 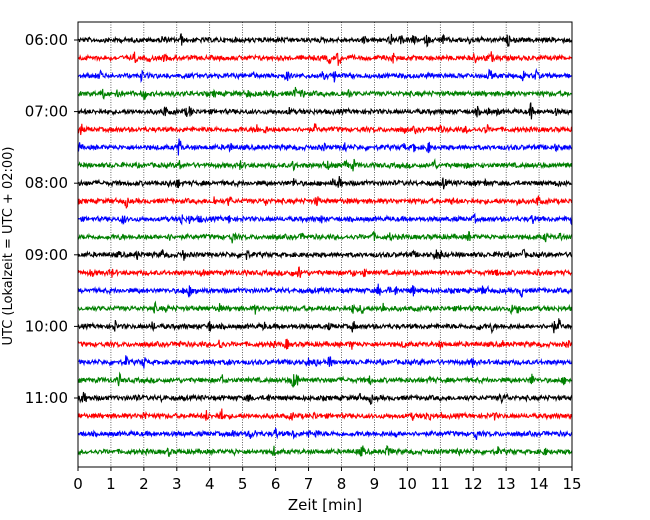 What do you see at coordinates (46, 326) in the screenshot?
I see `y-tick-label: 10:00` at bounding box center [46, 326].